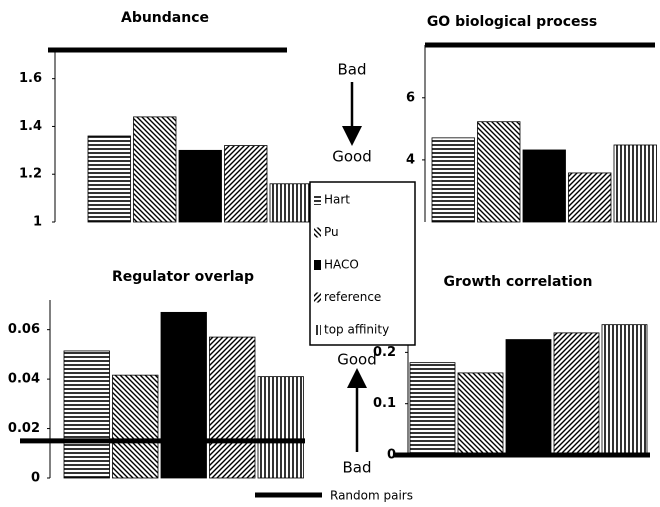 The width and height of the screenshot is (660, 507). What do you see at coordinates (384, 352) in the screenshot?
I see `y-tick-label: 0.2` at bounding box center [384, 352].